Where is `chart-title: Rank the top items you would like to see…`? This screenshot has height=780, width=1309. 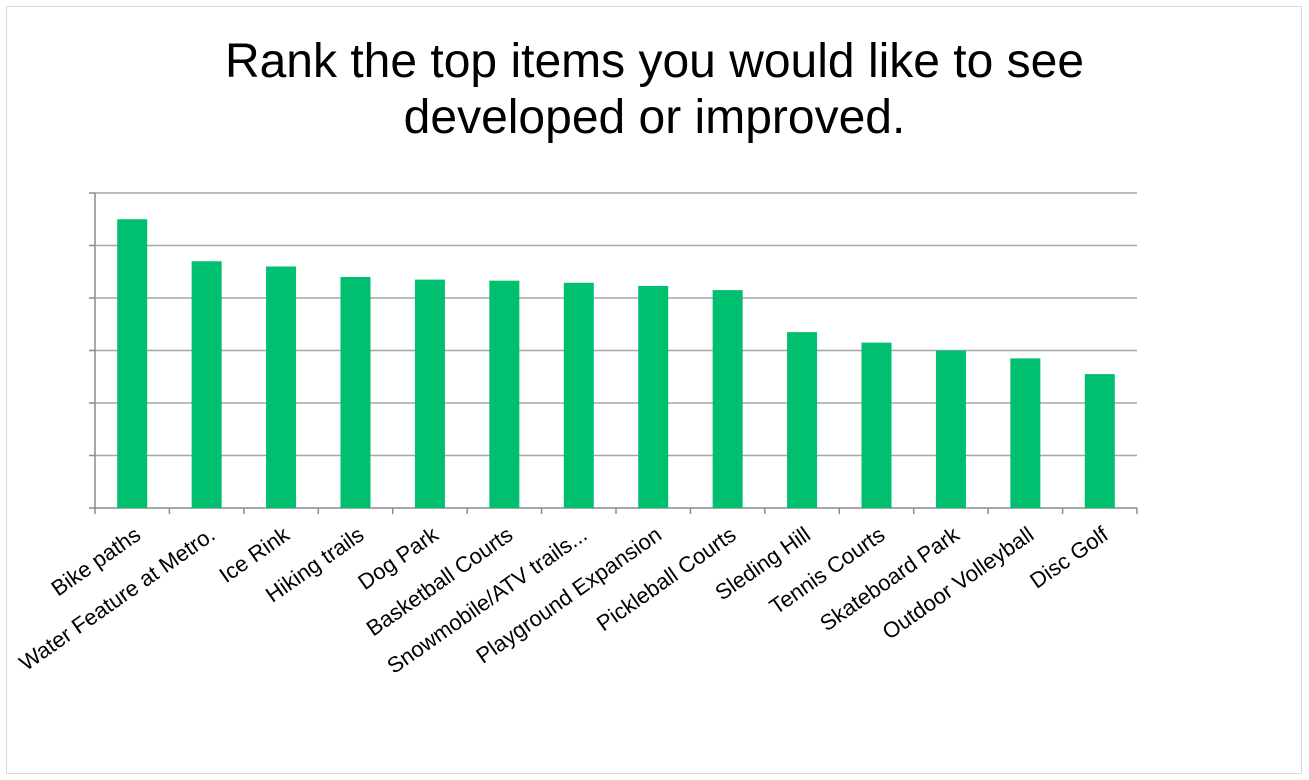 chart-title: Rank the top items you would like to see… is located at coordinates (654, 89).